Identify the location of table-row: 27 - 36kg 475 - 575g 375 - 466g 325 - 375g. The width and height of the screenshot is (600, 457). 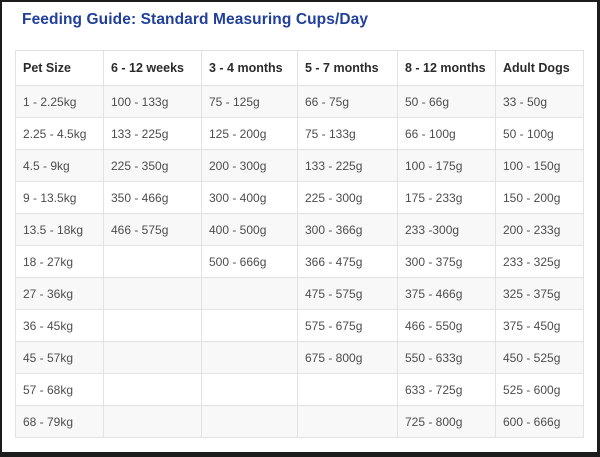
(299, 293).